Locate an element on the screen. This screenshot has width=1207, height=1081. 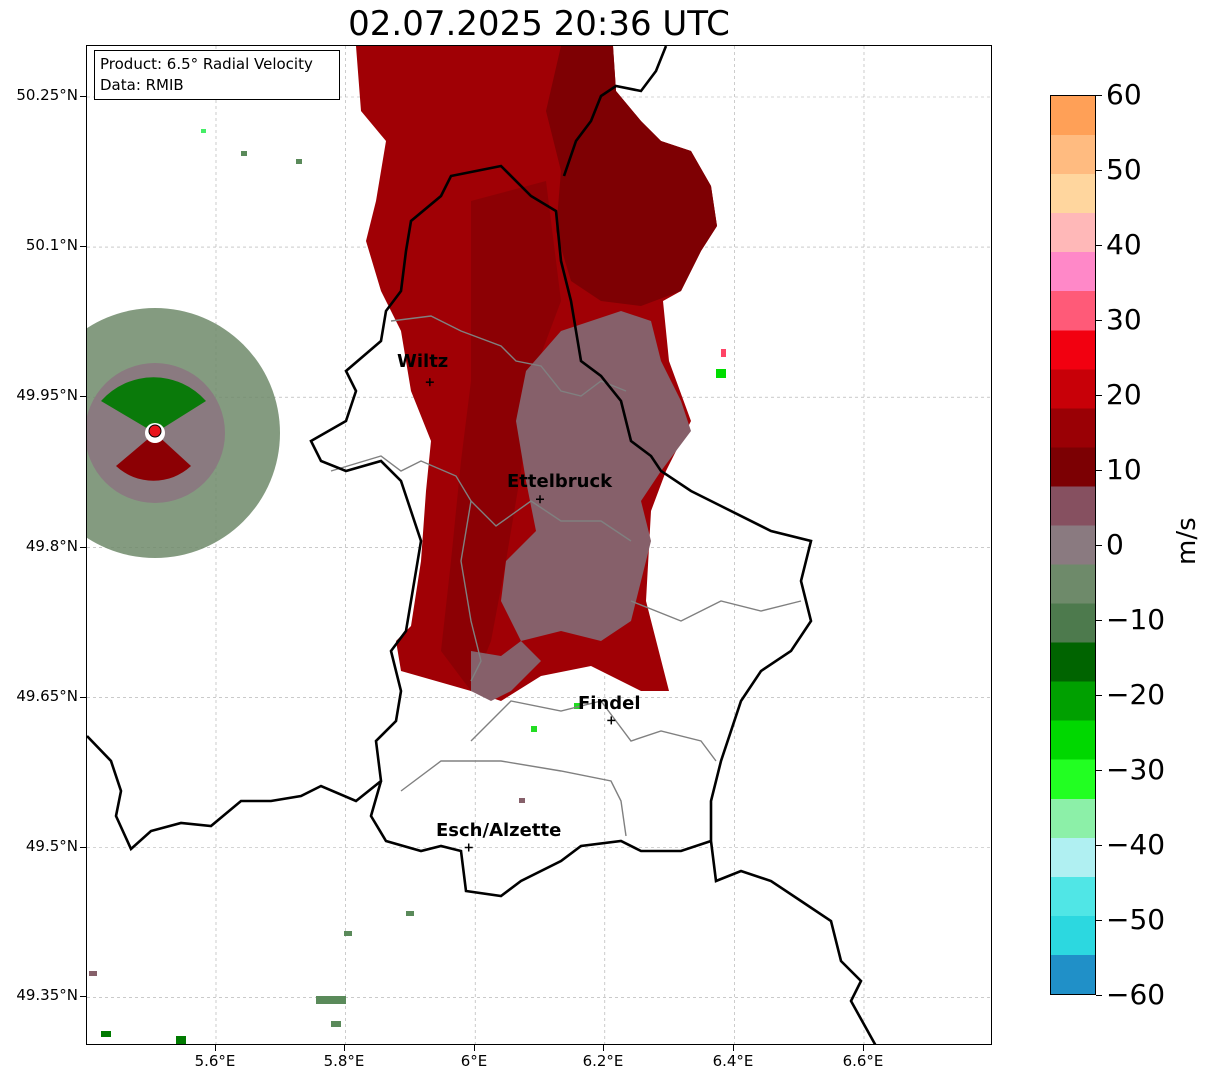
lon-label: 6°E is located at coordinates (474, 1061).